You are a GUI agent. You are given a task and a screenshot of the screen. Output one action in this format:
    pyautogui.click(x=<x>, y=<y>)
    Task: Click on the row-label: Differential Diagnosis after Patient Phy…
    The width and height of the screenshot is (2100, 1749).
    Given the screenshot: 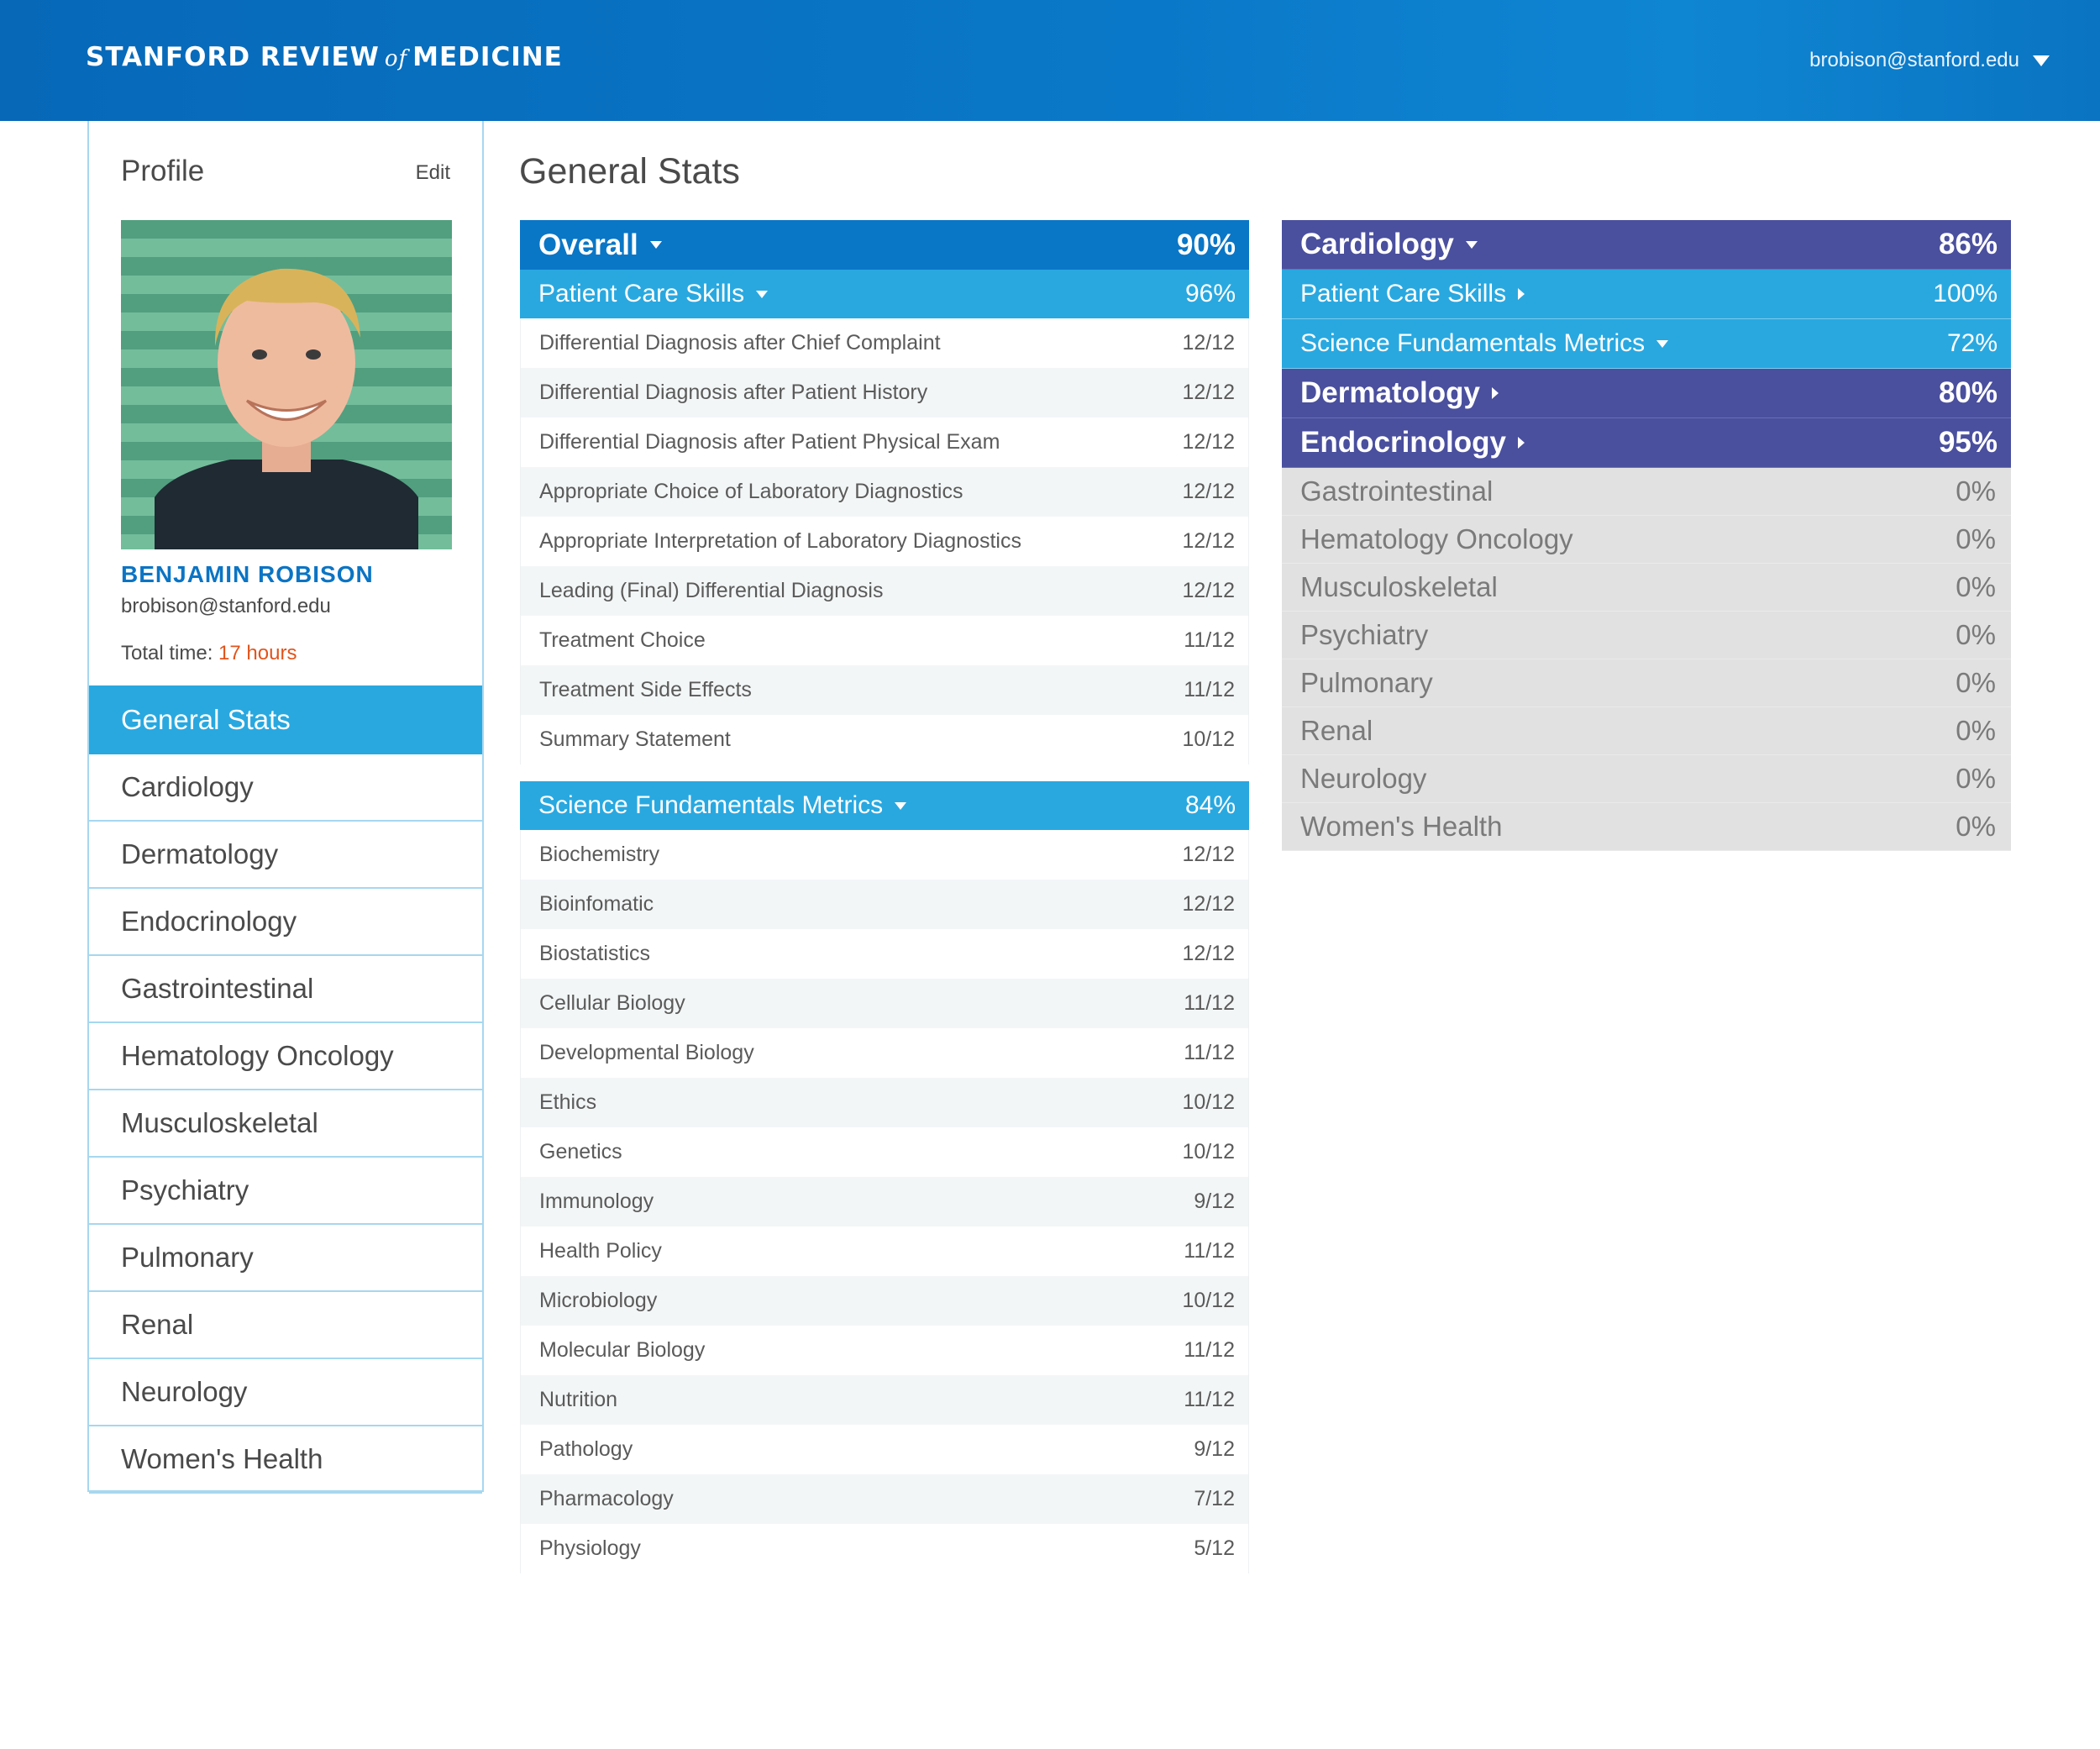 What is the action you would take?
    pyautogui.click(x=769, y=442)
    